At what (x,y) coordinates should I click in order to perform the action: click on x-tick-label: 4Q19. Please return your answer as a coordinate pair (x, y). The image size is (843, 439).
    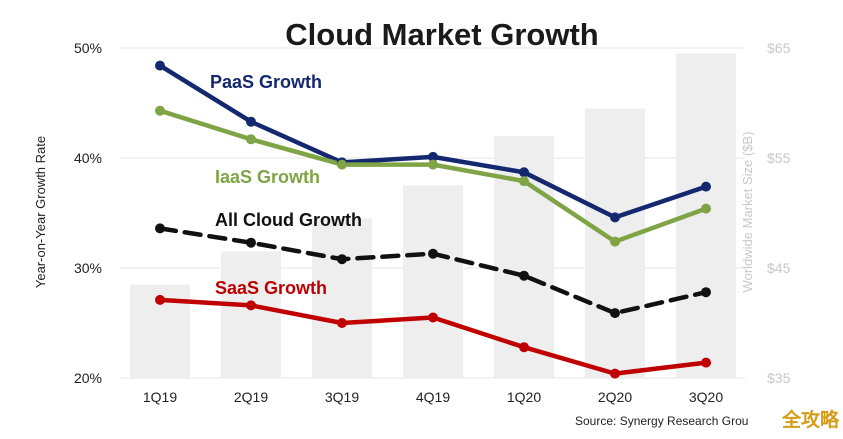
    Looking at the image, I should click on (433, 397).